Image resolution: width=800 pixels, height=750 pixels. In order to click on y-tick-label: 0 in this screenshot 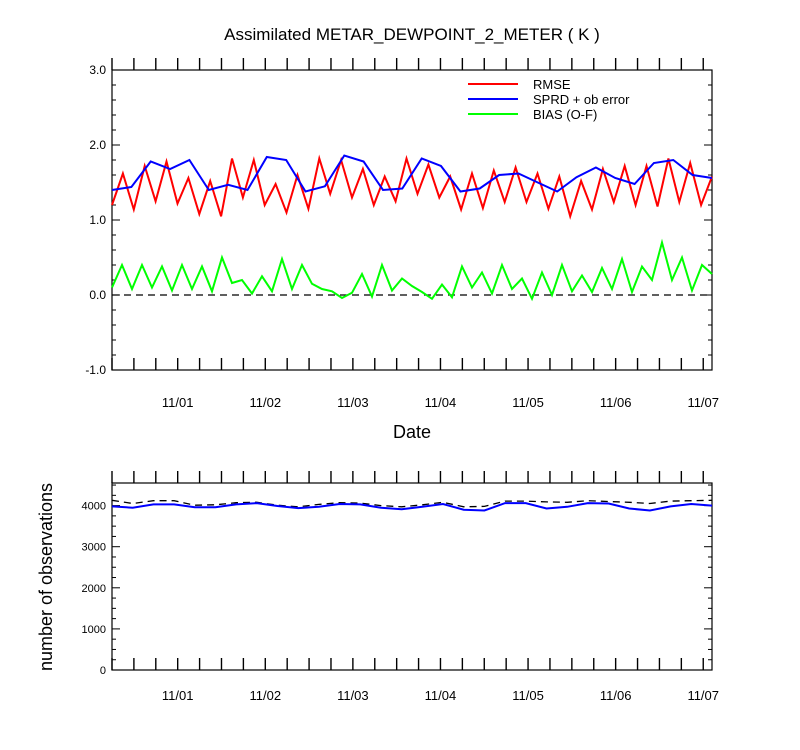, I will do `click(103, 671)`.